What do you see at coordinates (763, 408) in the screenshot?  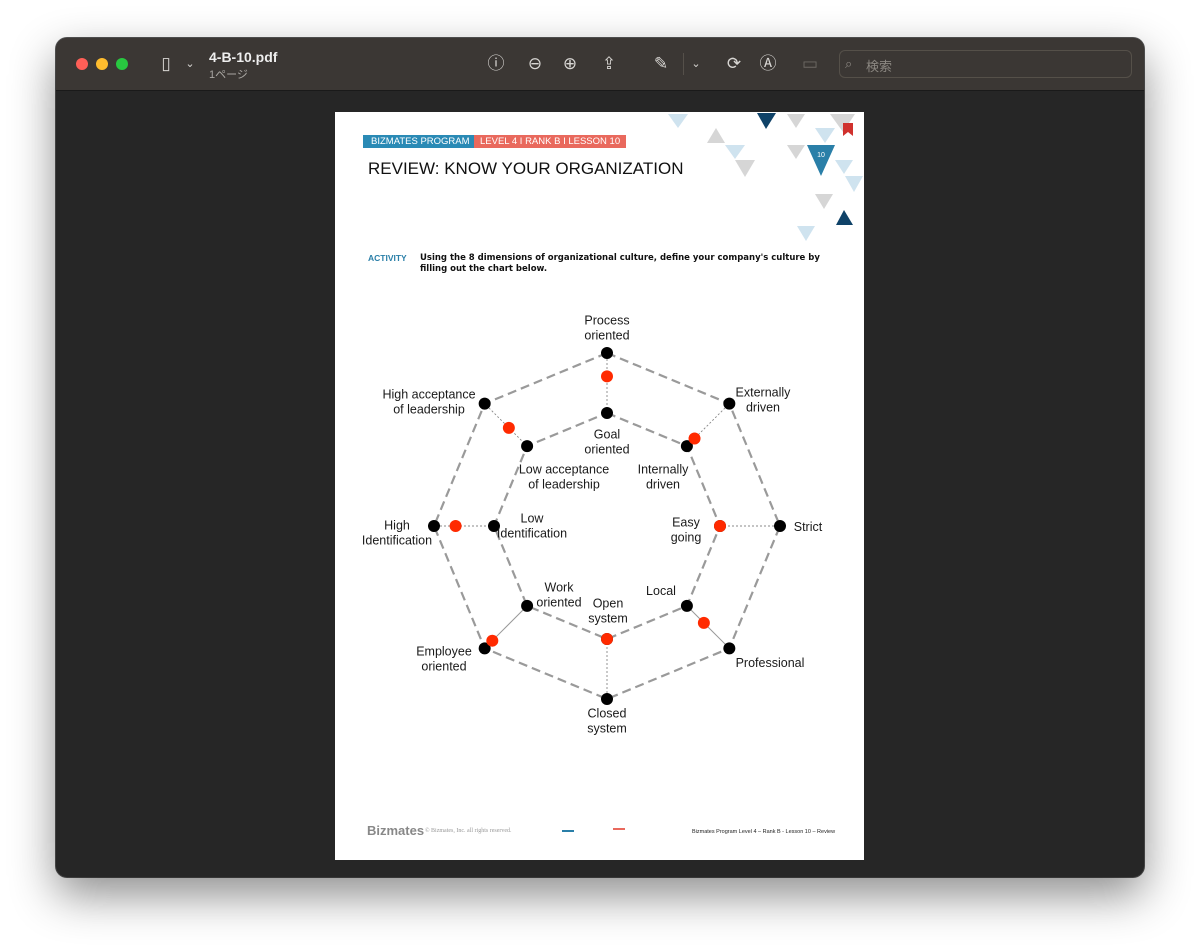 I see `outer-label-line: driven` at bounding box center [763, 408].